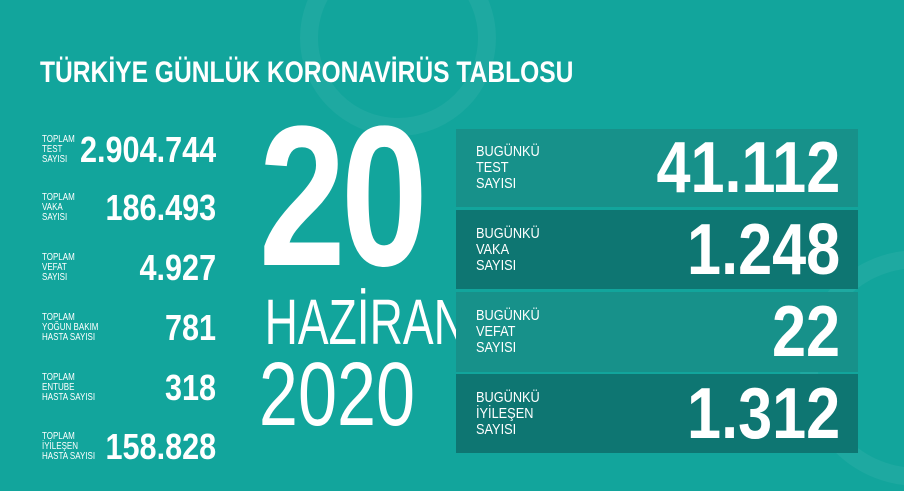  I want to click on total-test-value: 2.904.744, so click(147, 149).